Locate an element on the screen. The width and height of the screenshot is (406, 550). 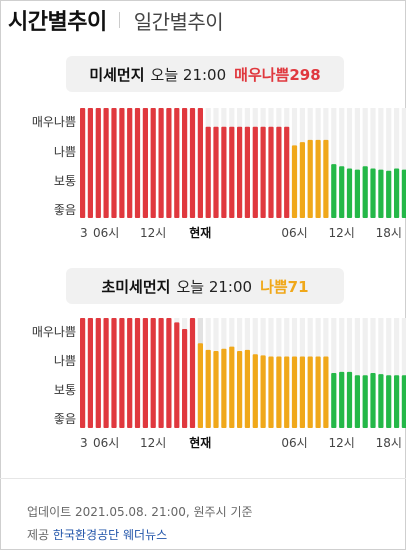
pm25-status-label: 나쁨 is located at coordinates (274, 286).